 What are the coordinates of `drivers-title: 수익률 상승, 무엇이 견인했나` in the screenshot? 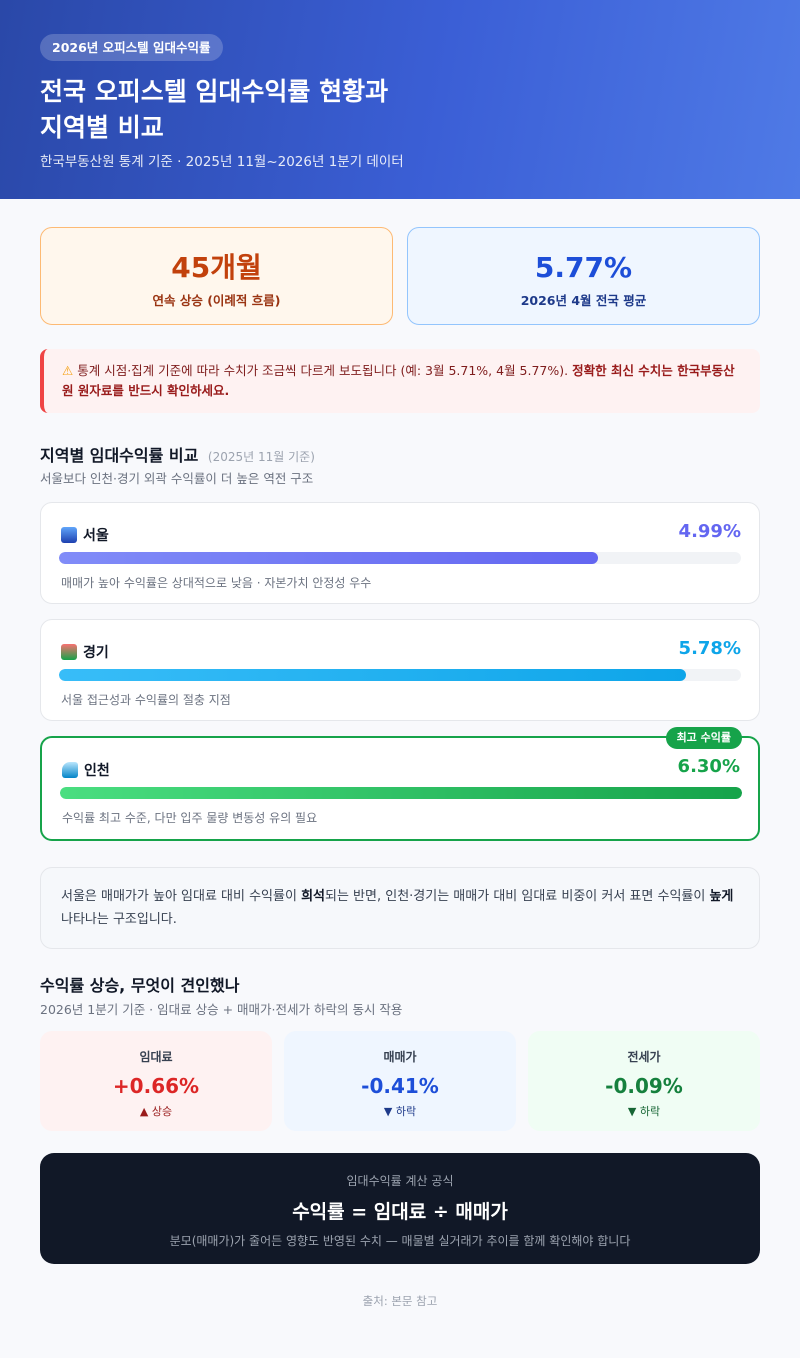 It's located at (140, 985).